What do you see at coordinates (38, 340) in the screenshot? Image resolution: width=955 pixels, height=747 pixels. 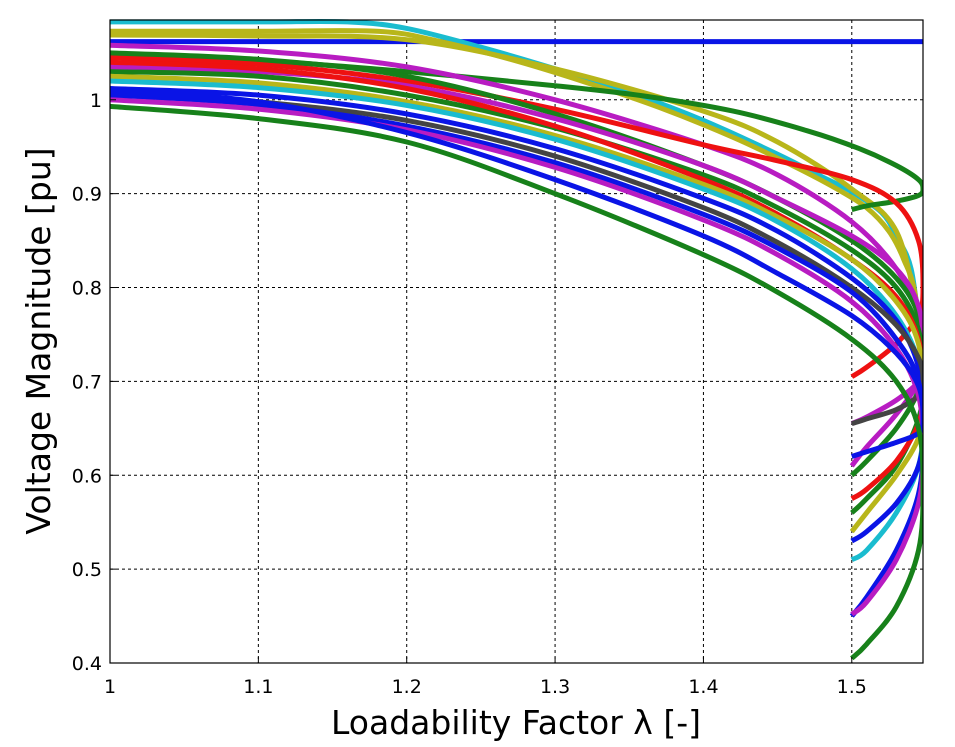 I see `y-axis-title: Voltage Magnitude [pu]` at bounding box center [38, 340].